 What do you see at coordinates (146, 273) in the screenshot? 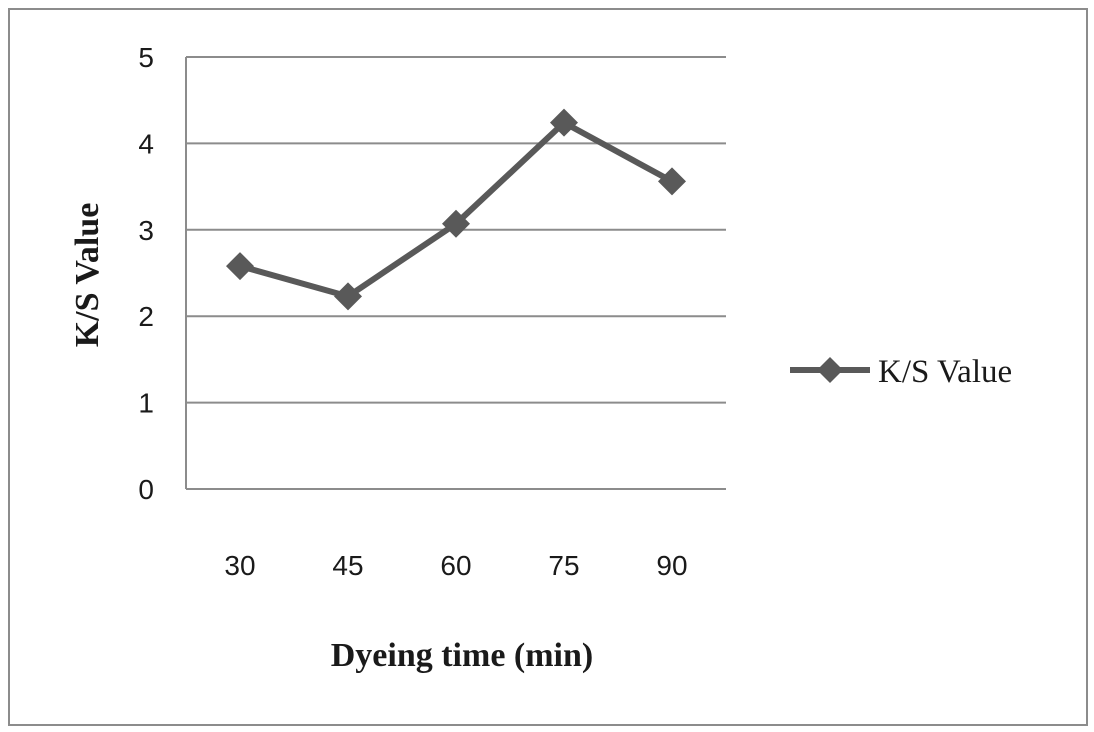
I see `y-tick-labels: 0 1 2 3 4 5` at bounding box center [146, 273].